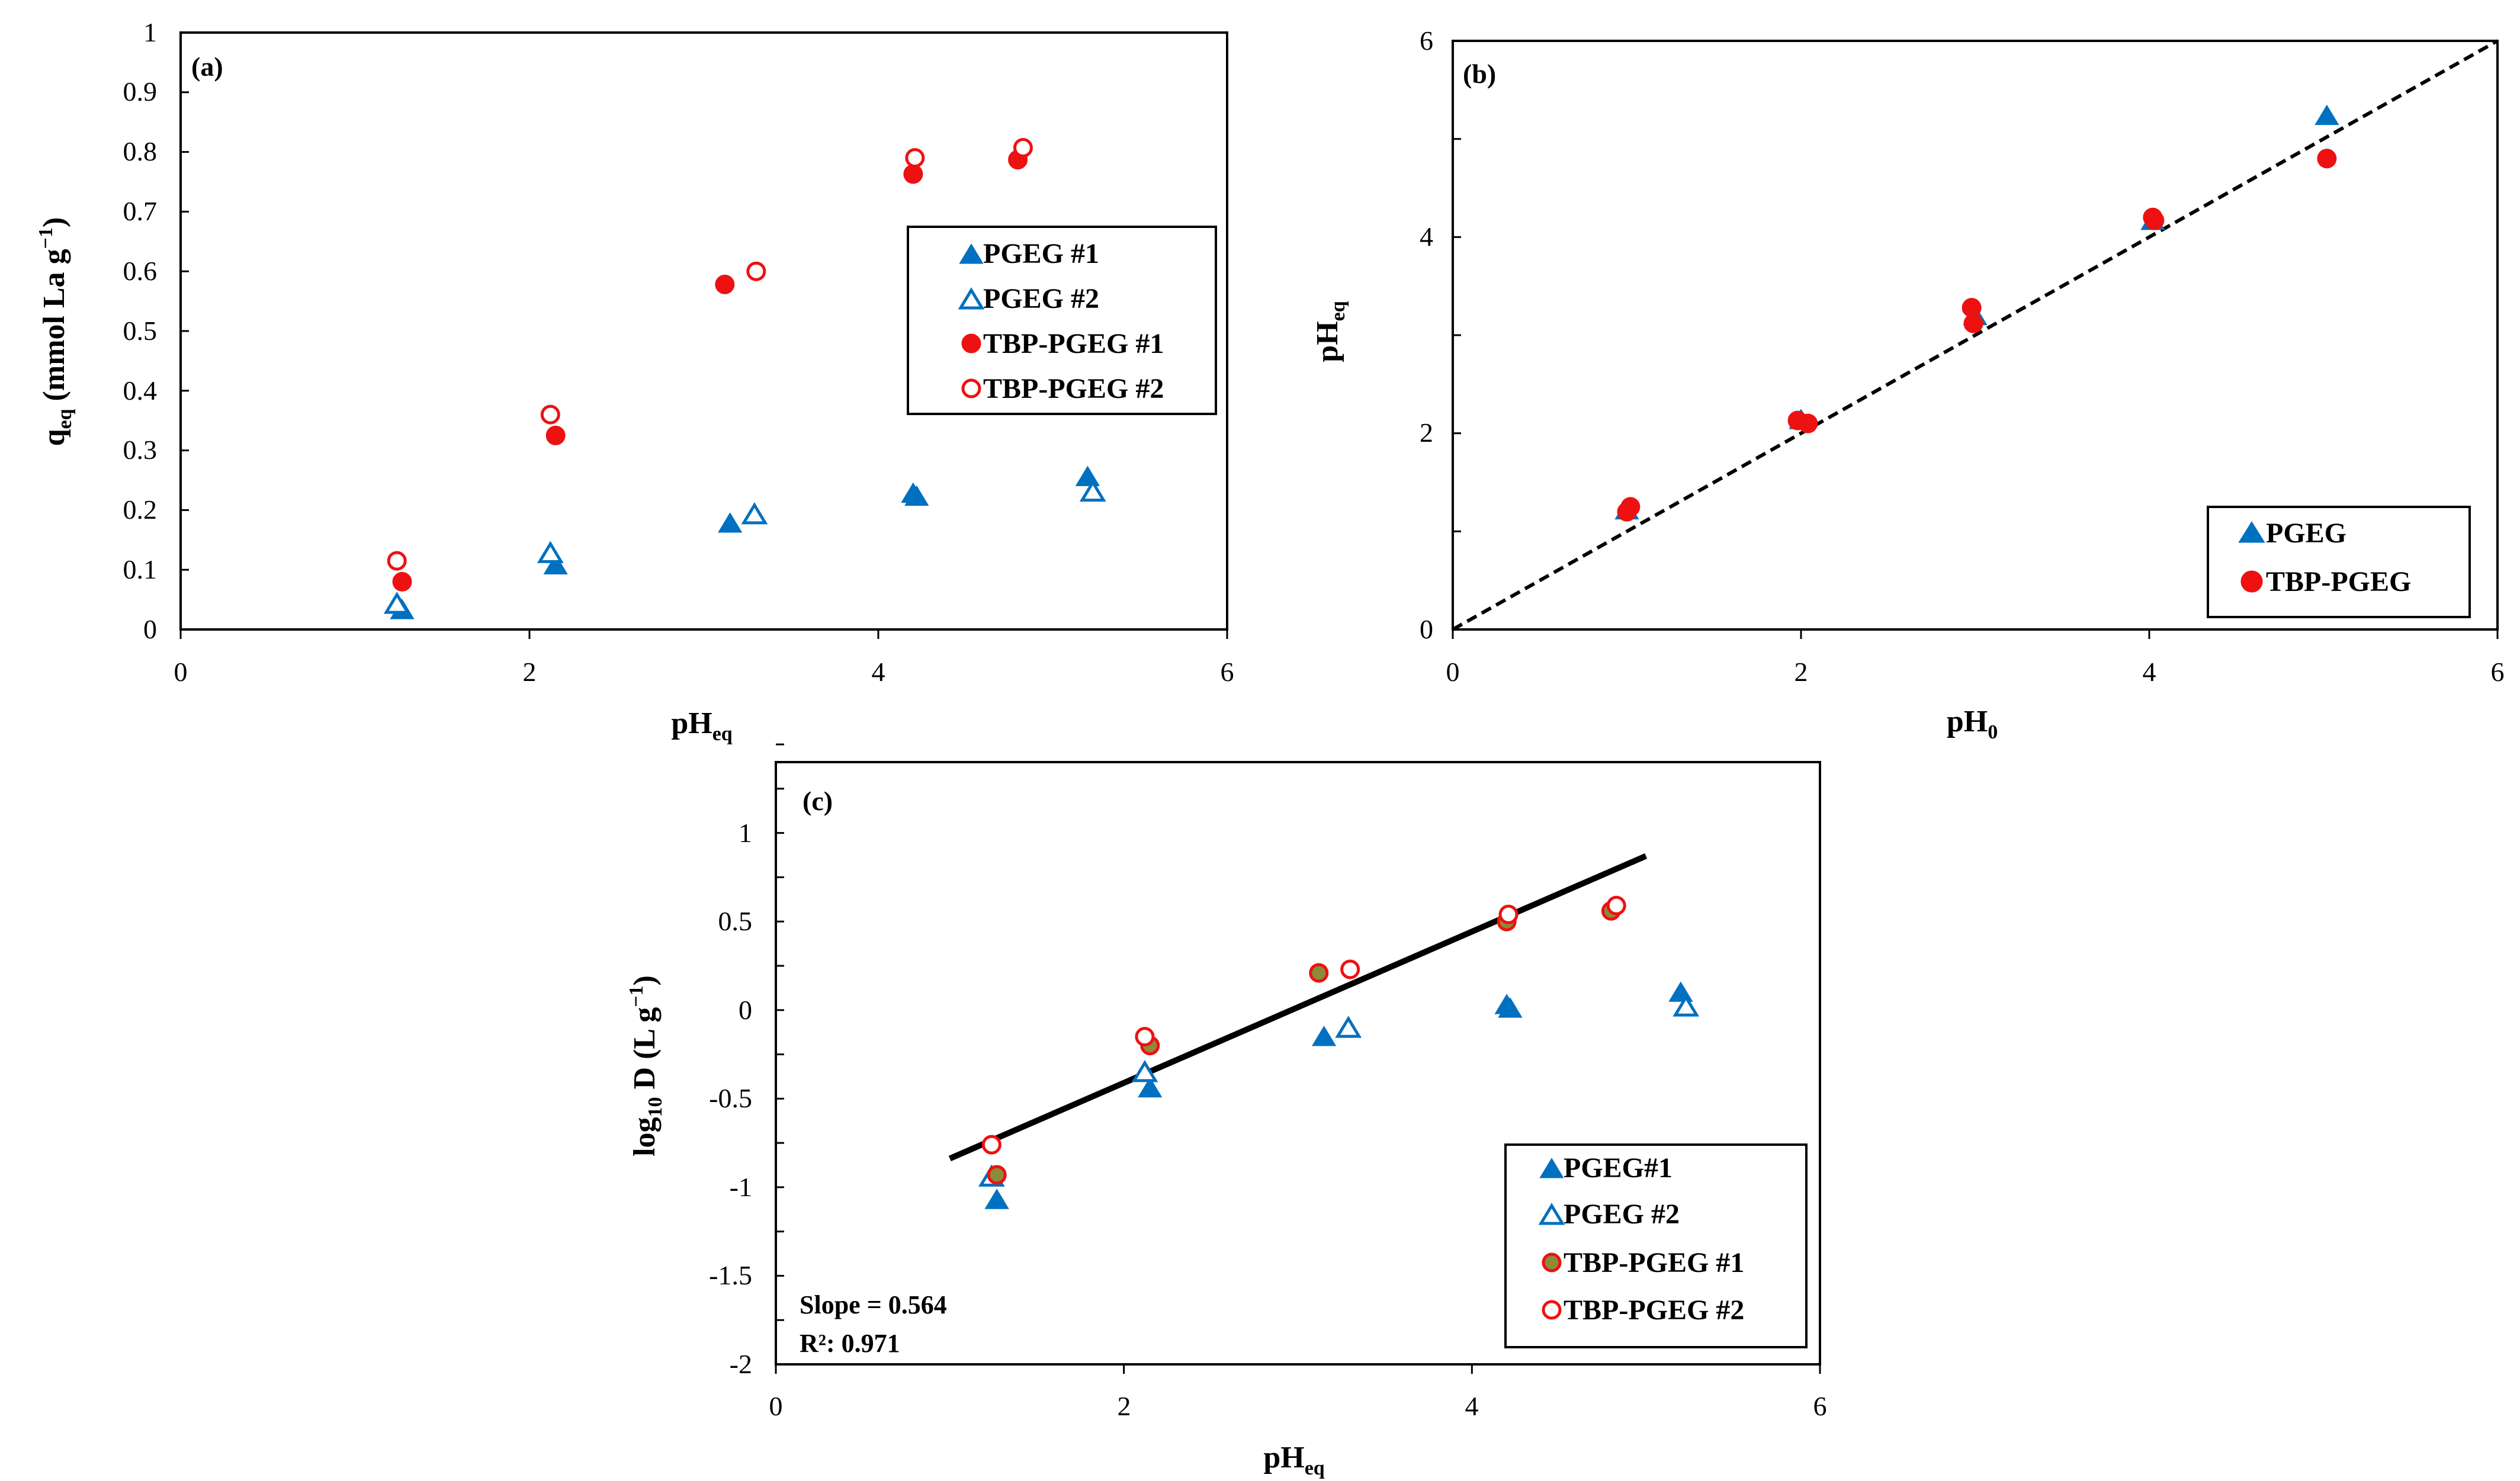  What do you see at coordinates (1801, 672) in the screenshot?
I see `panel-b-xtick: 2` at bounding box center [1801, 672].